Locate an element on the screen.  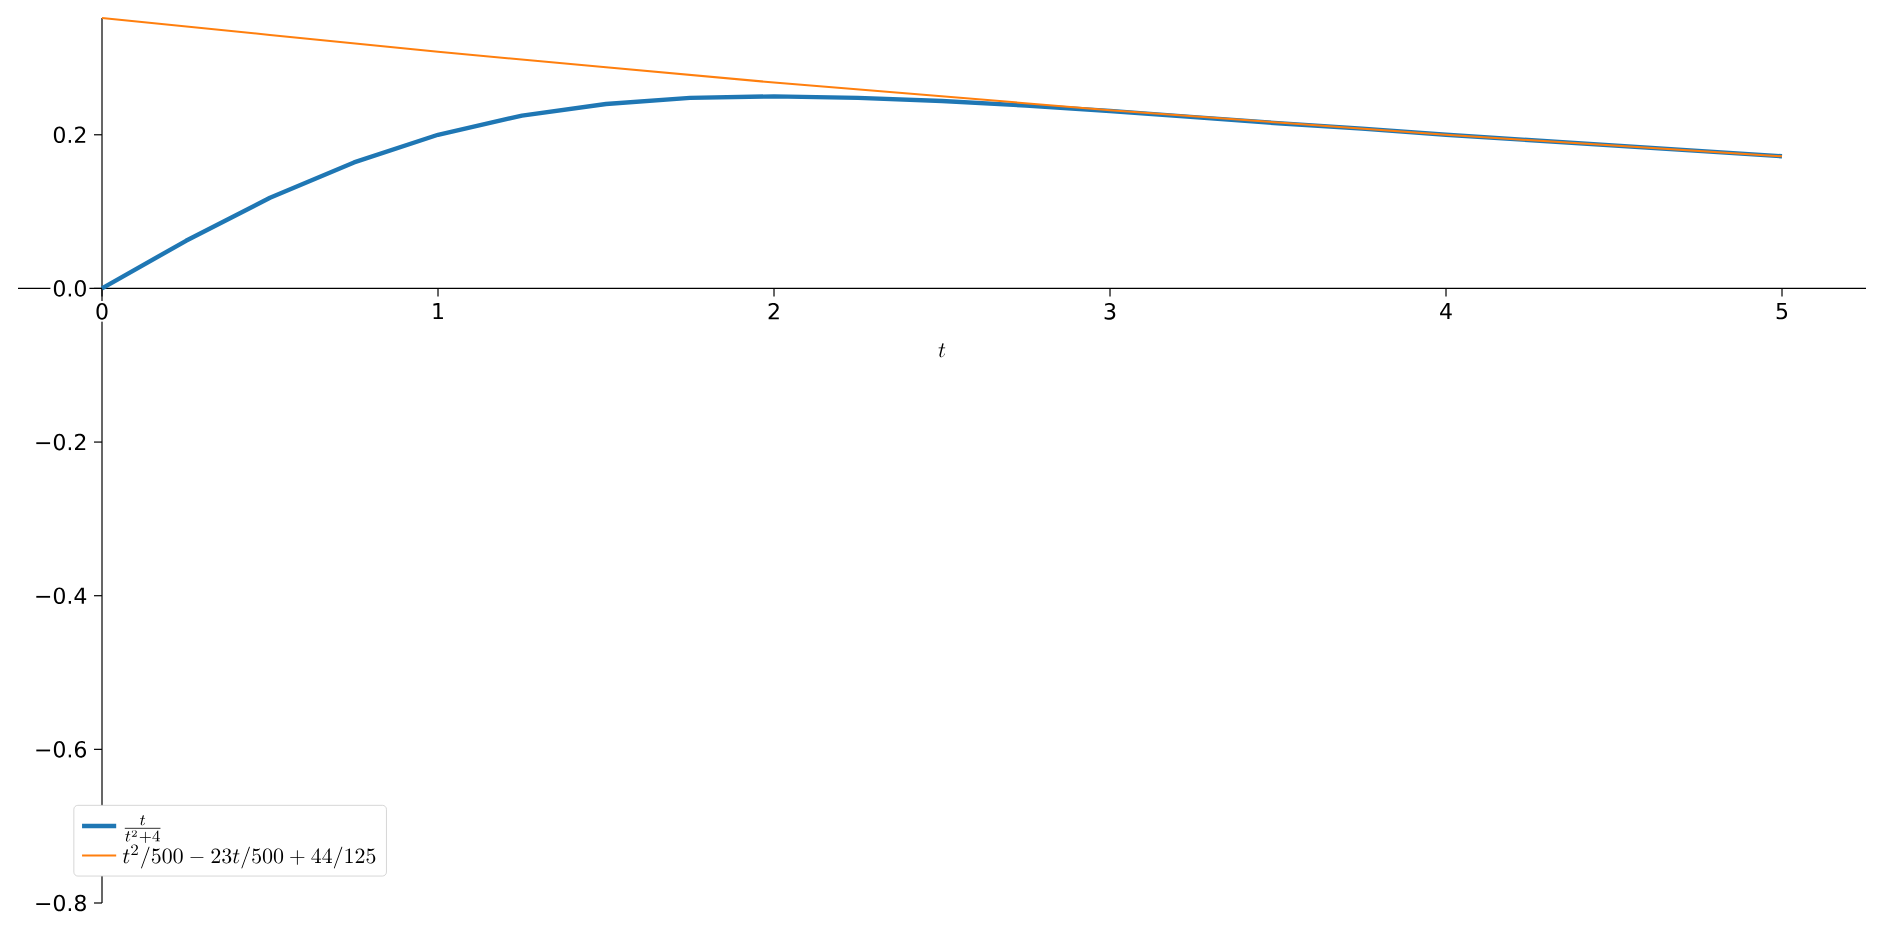
x-tick-label: 4 is located at coordinates (1446, 311).